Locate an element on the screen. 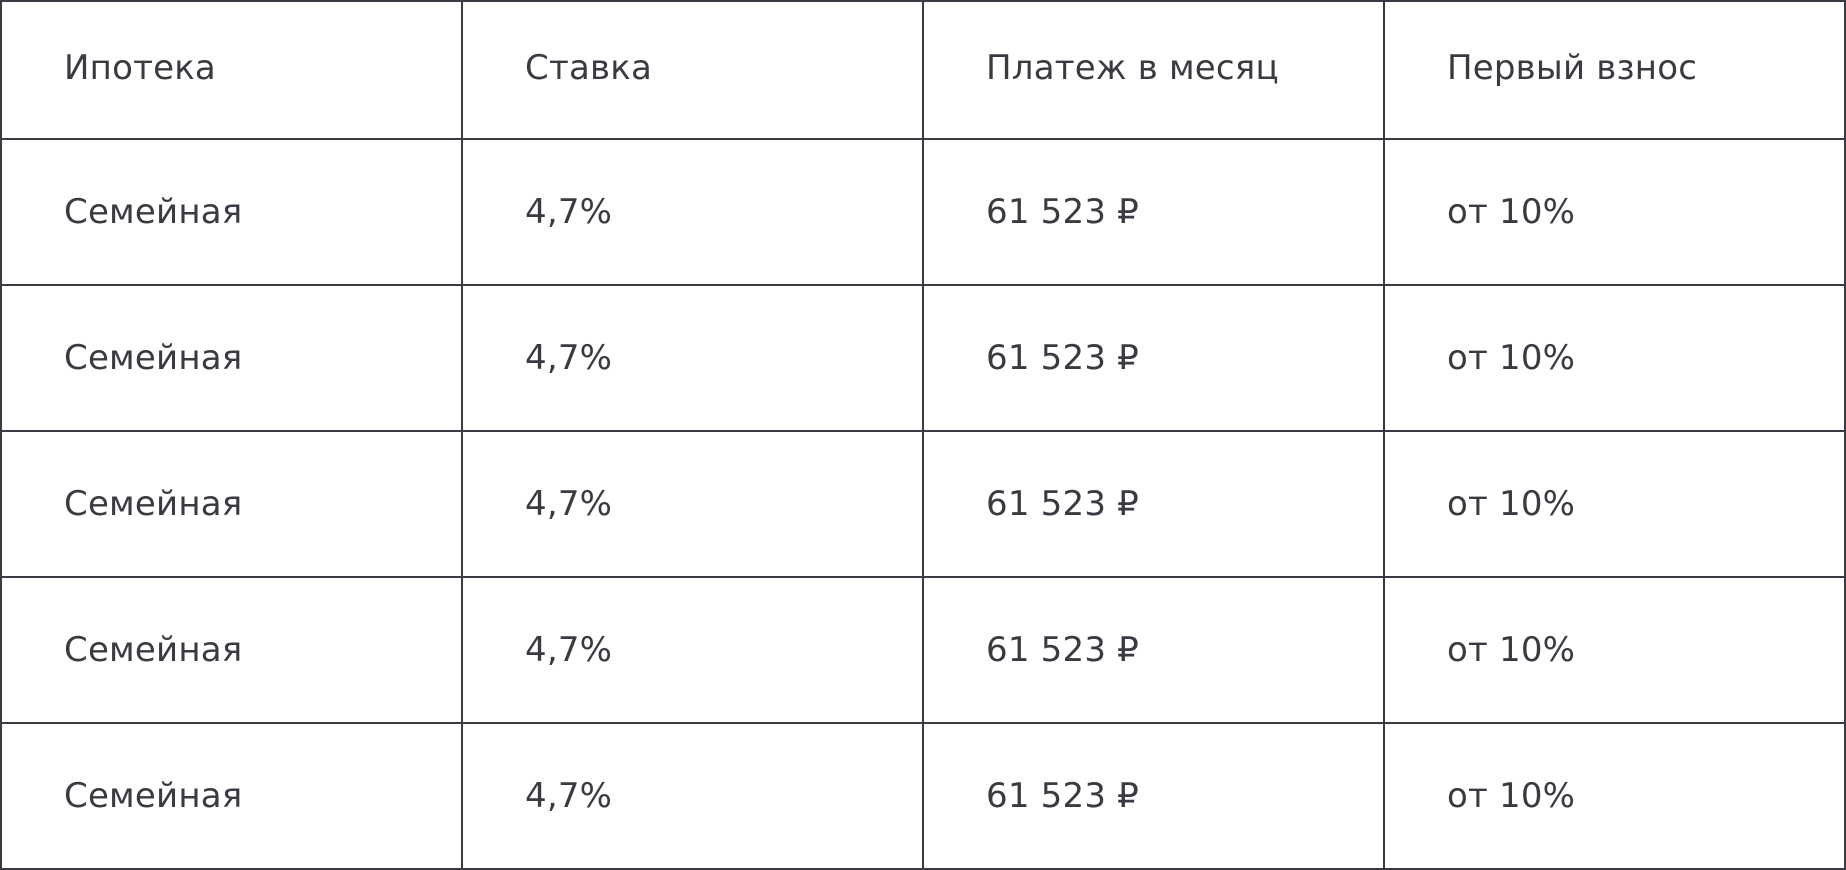 This screenshot has height=870, width=1846. column-header-down-payment: Первый взнос is located at coordinates (1614, 71).